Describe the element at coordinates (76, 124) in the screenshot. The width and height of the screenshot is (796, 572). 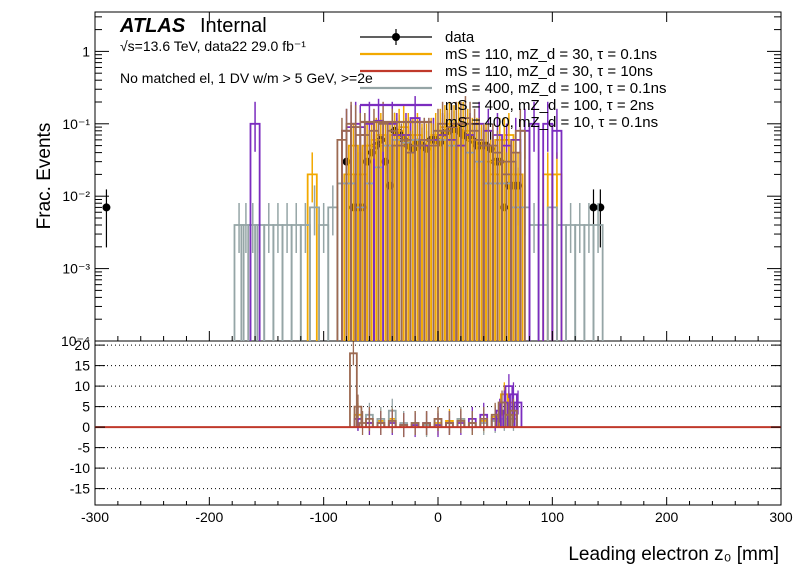
I see `y-tick-label: 10⁻¹` at that location.